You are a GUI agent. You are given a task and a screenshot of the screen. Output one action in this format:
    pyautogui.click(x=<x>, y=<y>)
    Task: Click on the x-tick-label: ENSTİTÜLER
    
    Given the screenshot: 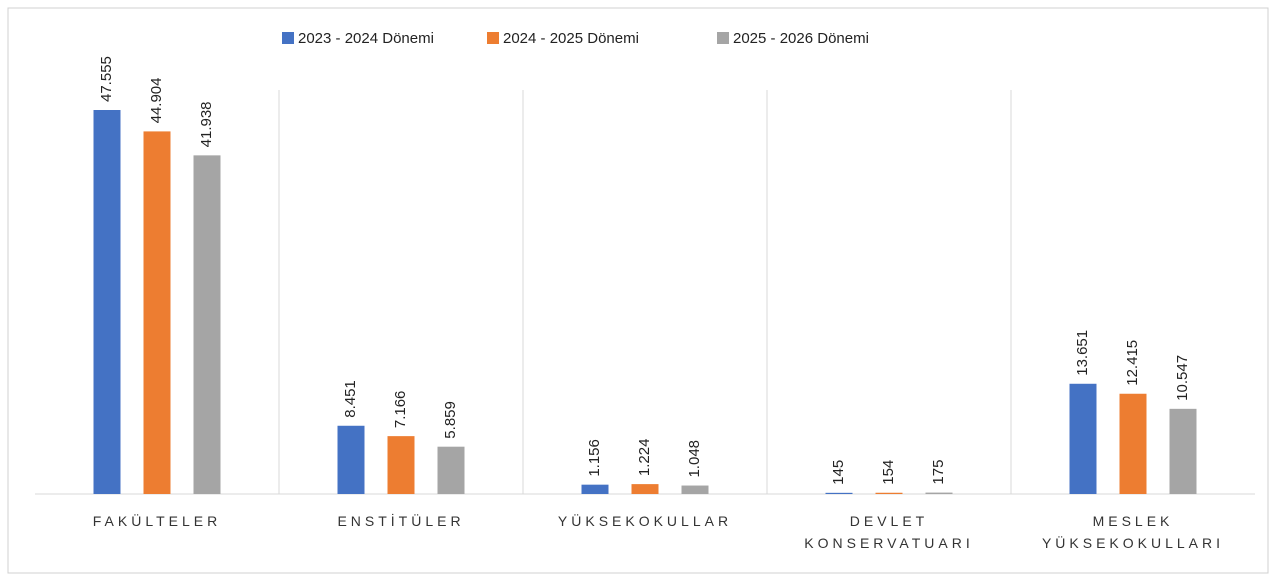 What is the action you would take?
    pyautogui.click(x=401, y=521)
    